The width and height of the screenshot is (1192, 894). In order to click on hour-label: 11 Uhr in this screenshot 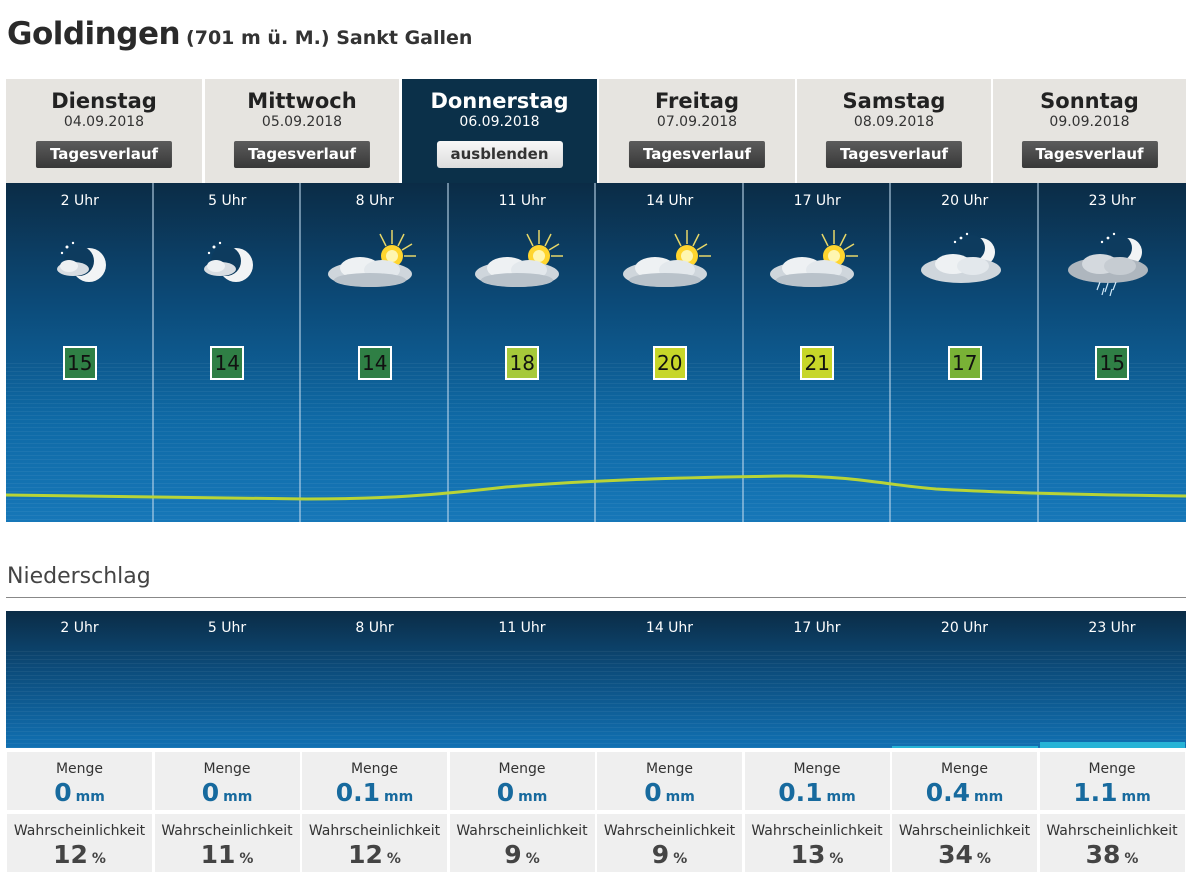, I will do `click(522, 201)`.